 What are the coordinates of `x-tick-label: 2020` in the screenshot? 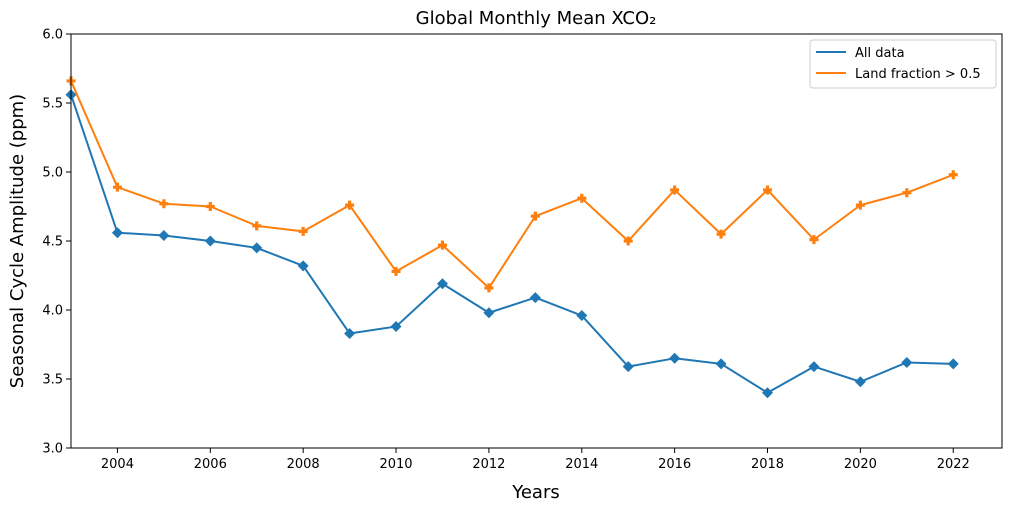 It's located at (860, 464).